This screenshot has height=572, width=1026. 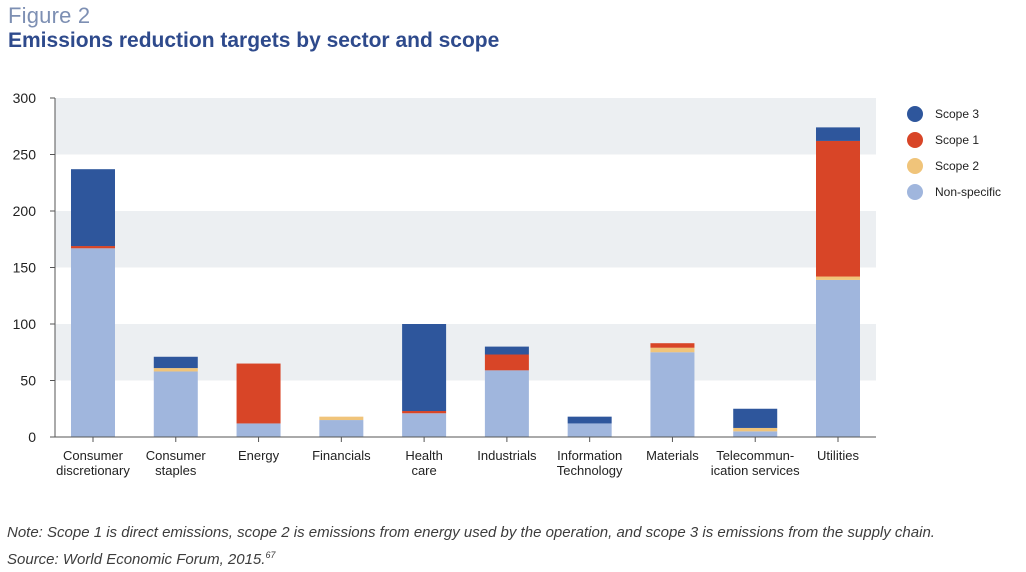 What do you see at coordinates (957, 114) in the screenshot?
I see `legend-label: Scope 3` at bounding box center [957, 114].